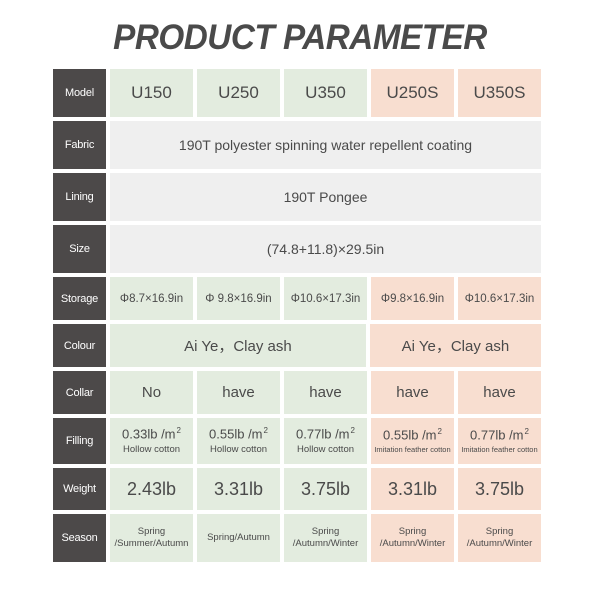  I want to click on filling-material-u250s: Imitation feather cotton, so click(412, 449).